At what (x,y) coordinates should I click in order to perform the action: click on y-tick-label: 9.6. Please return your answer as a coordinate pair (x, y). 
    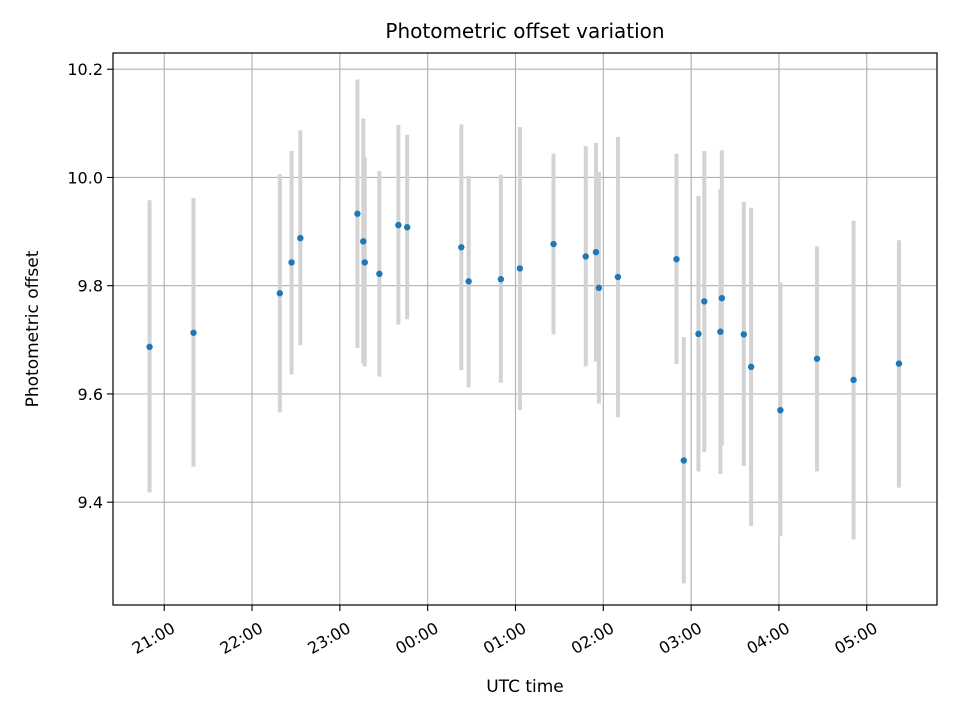
    Looking at the image, I should click on (90, 394).